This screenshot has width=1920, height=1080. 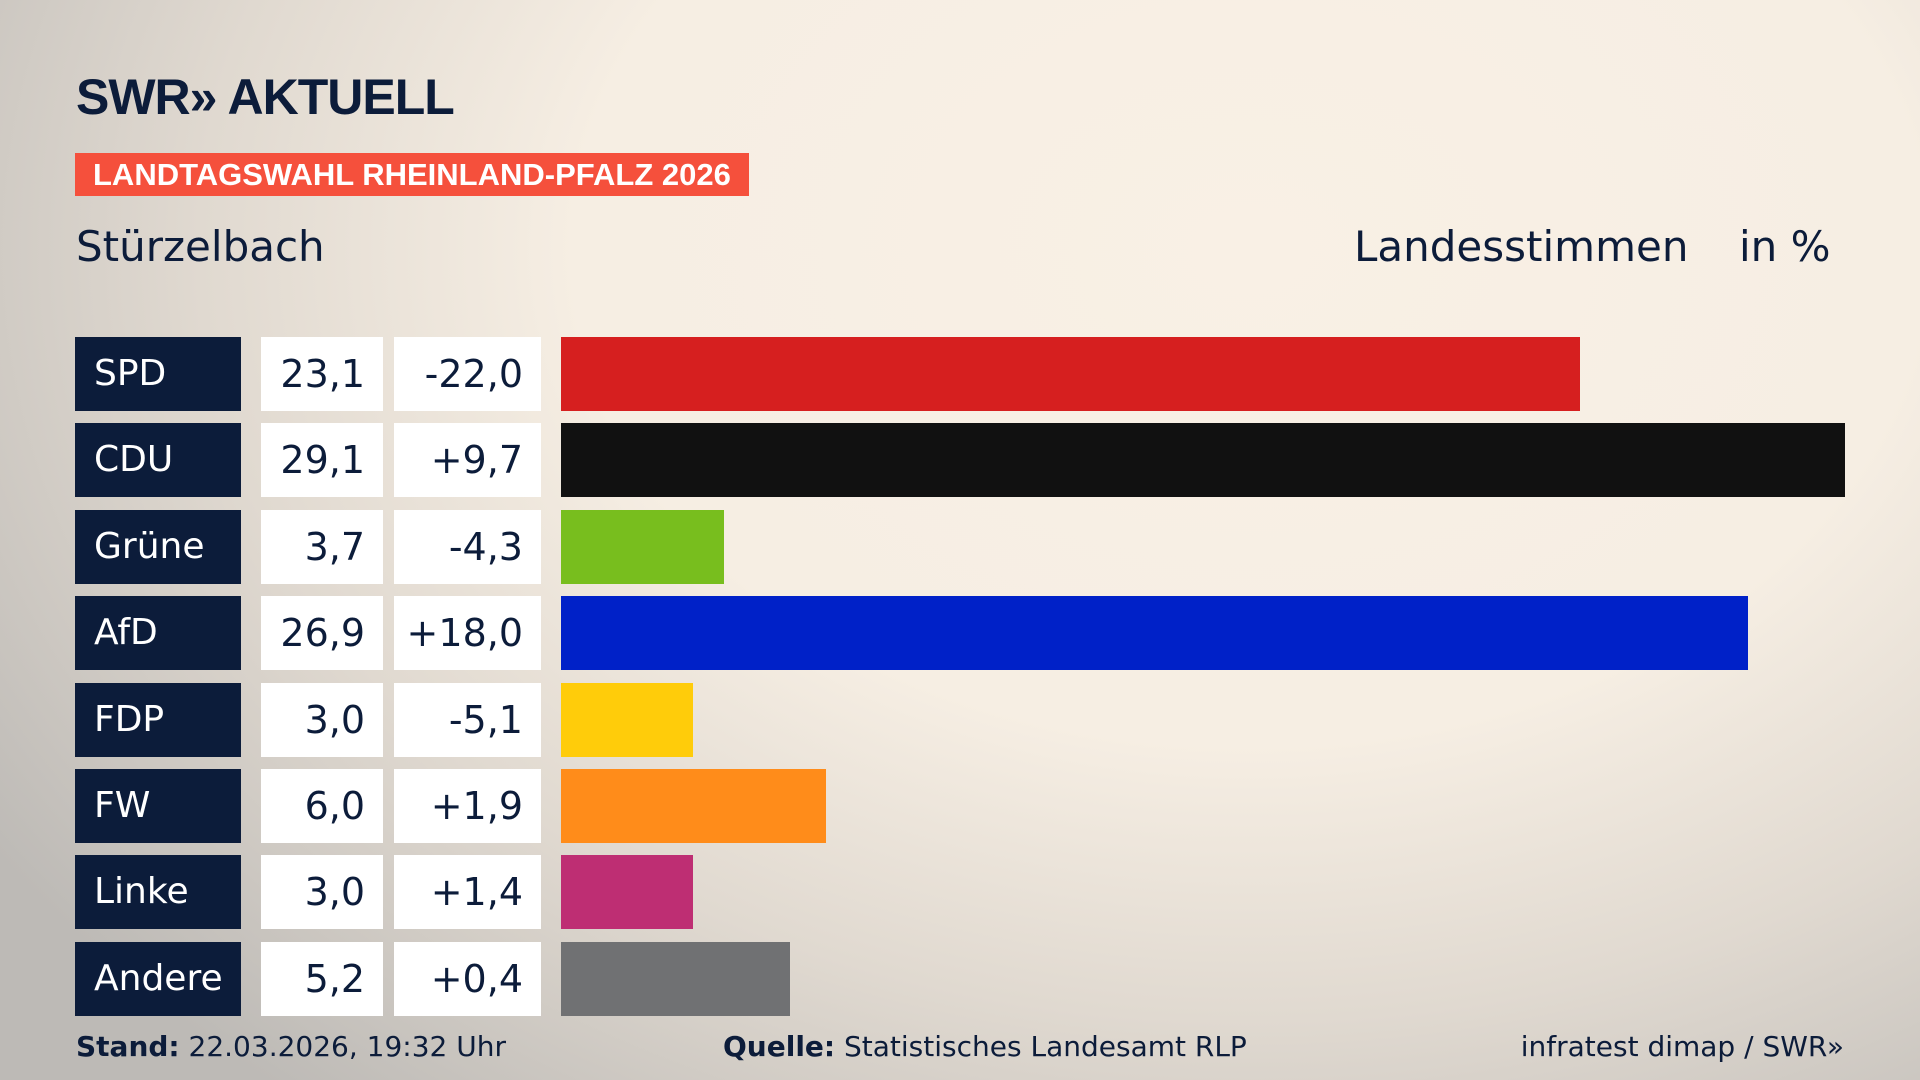 What do you see at coordinates (779, 1046) in the screenshot?
I see `source-label: Quelle:` at bounding box center [779, 1046].